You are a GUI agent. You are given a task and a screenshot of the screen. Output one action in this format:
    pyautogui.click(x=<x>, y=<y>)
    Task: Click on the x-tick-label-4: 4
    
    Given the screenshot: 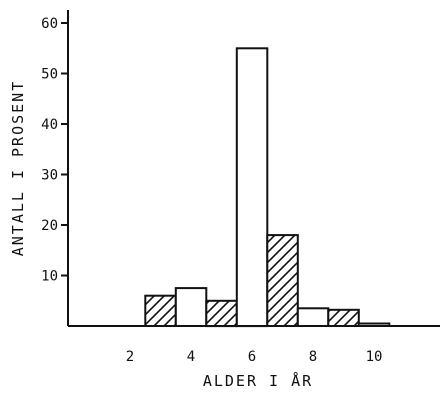 What is the action you would take?
    pyautogui.click(x=191, y=357)
    